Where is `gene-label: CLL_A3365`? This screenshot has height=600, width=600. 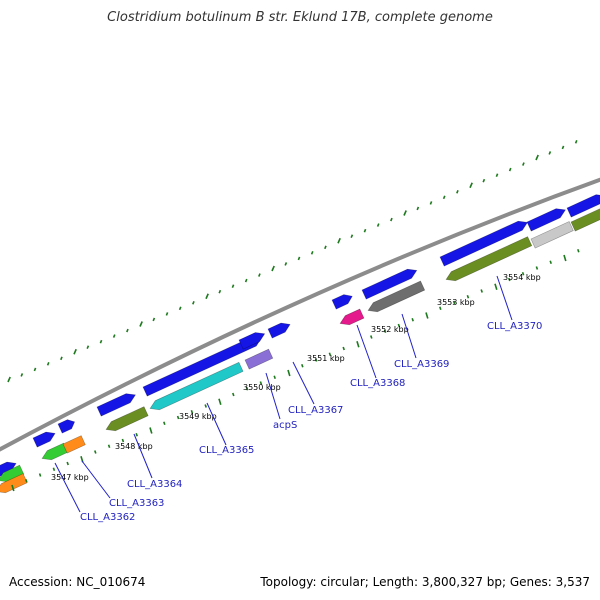 gene-label: CLL_A3365 is located at coordinates (226, 450).